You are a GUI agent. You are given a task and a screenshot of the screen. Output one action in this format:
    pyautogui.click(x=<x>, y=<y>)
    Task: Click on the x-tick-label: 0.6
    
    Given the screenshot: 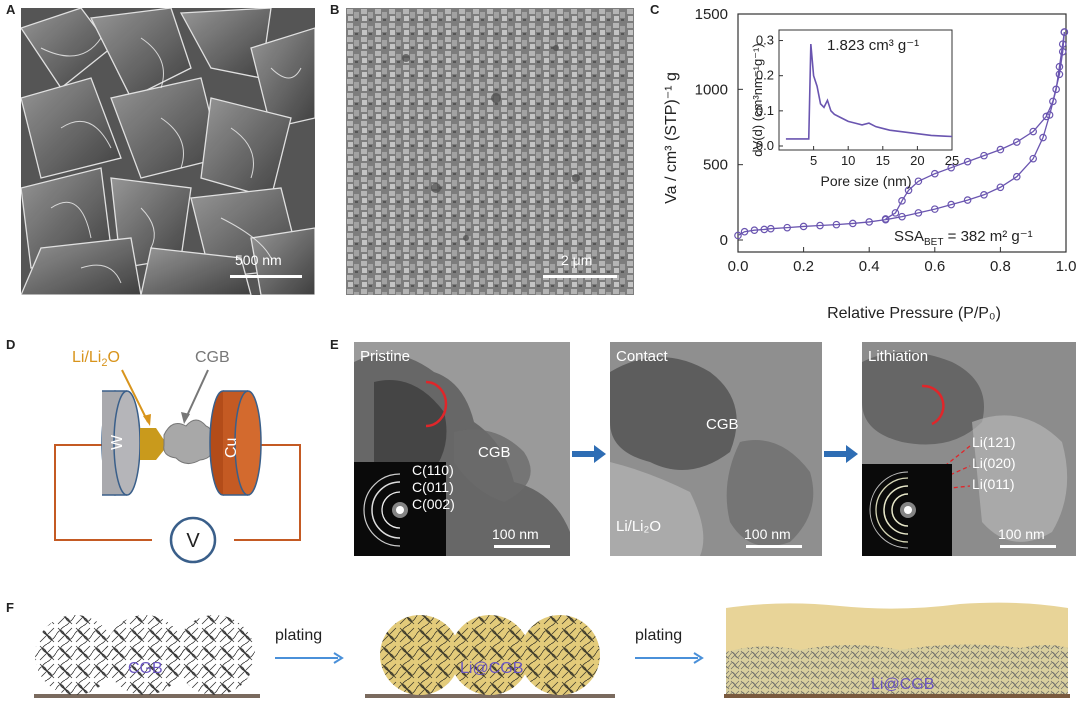 What is the action you would take?
    pyautogui.click(x=934, y=266)
    